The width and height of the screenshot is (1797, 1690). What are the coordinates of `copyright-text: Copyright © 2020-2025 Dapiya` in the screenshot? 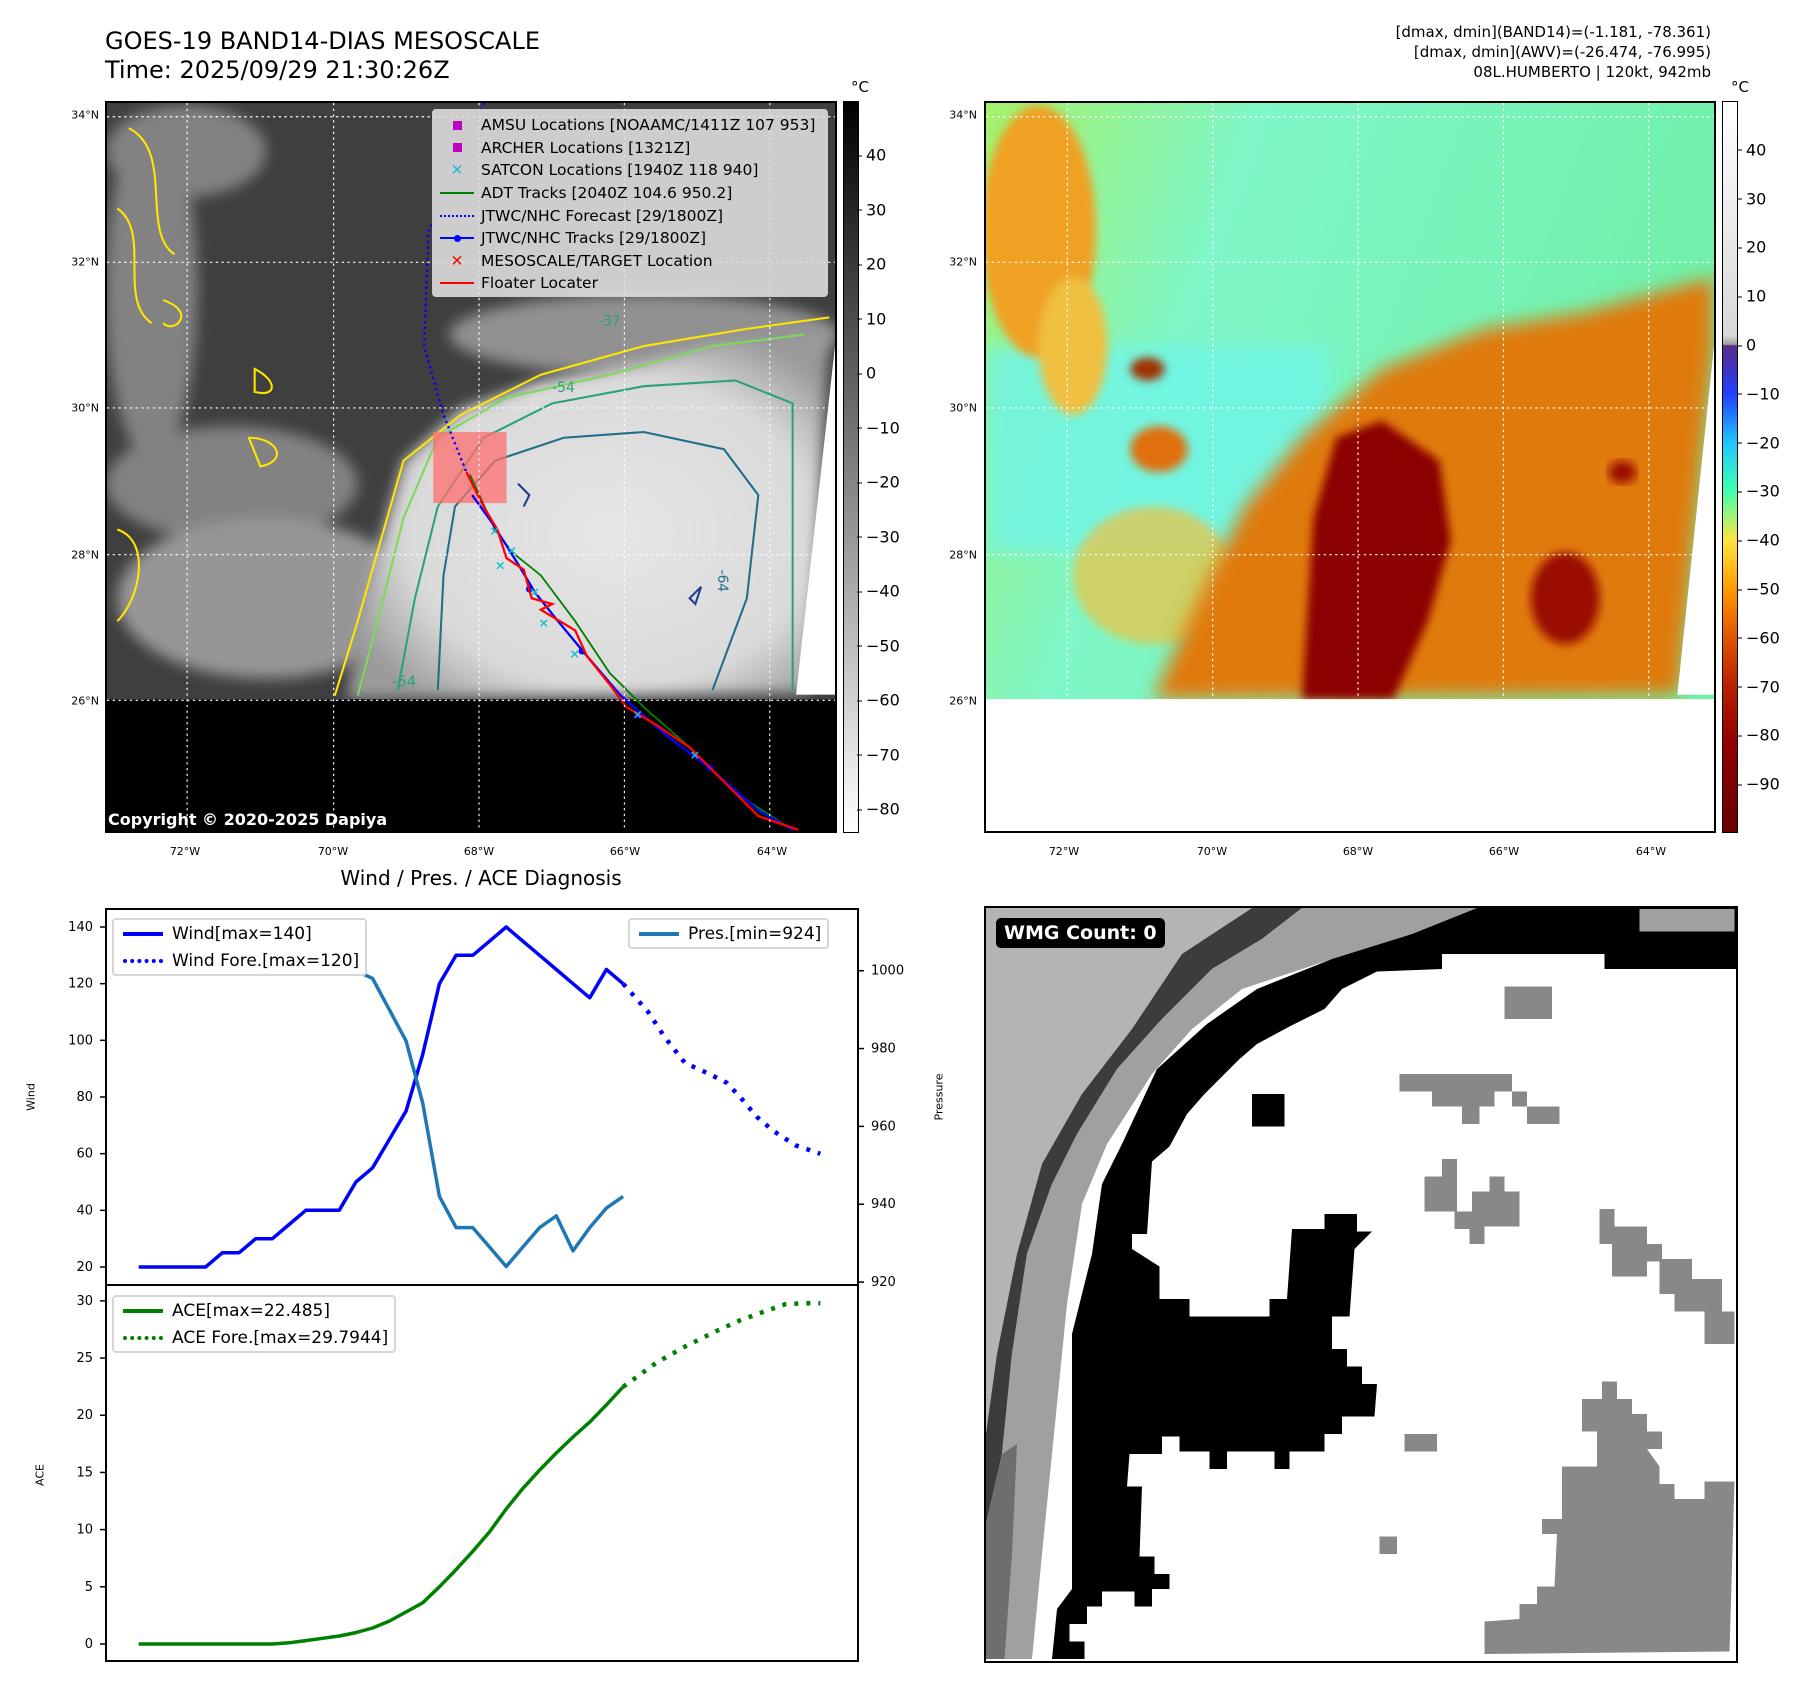 It's located at (248, 819).